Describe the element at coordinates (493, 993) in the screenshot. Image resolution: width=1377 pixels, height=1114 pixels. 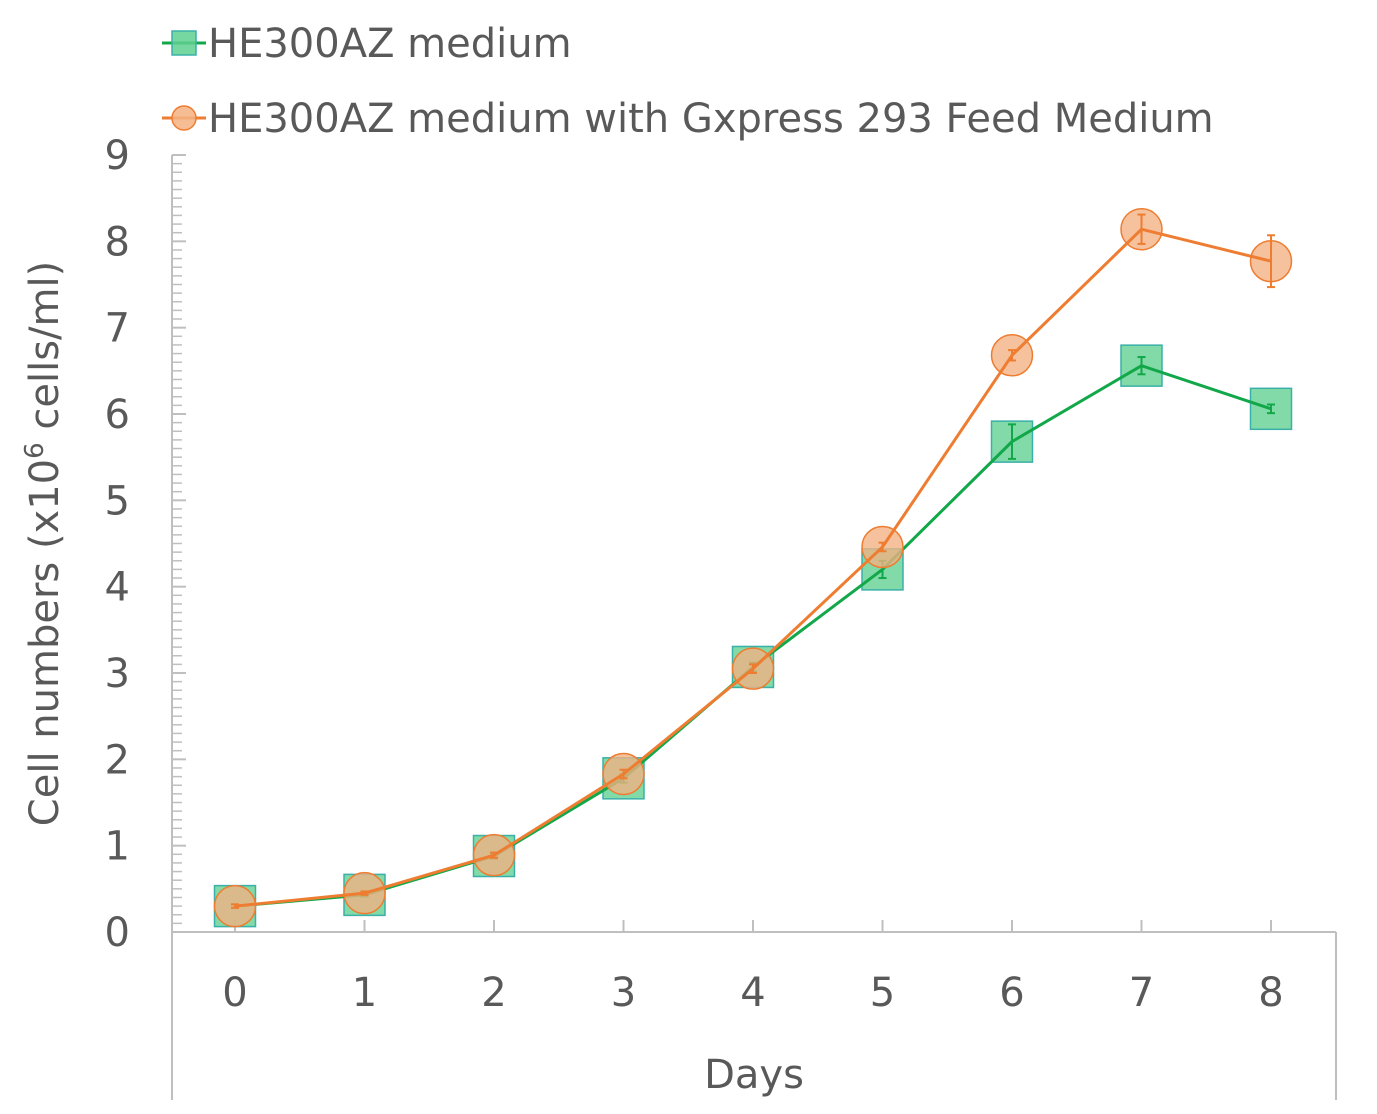
I see `x-tick-label: 2` at that location.